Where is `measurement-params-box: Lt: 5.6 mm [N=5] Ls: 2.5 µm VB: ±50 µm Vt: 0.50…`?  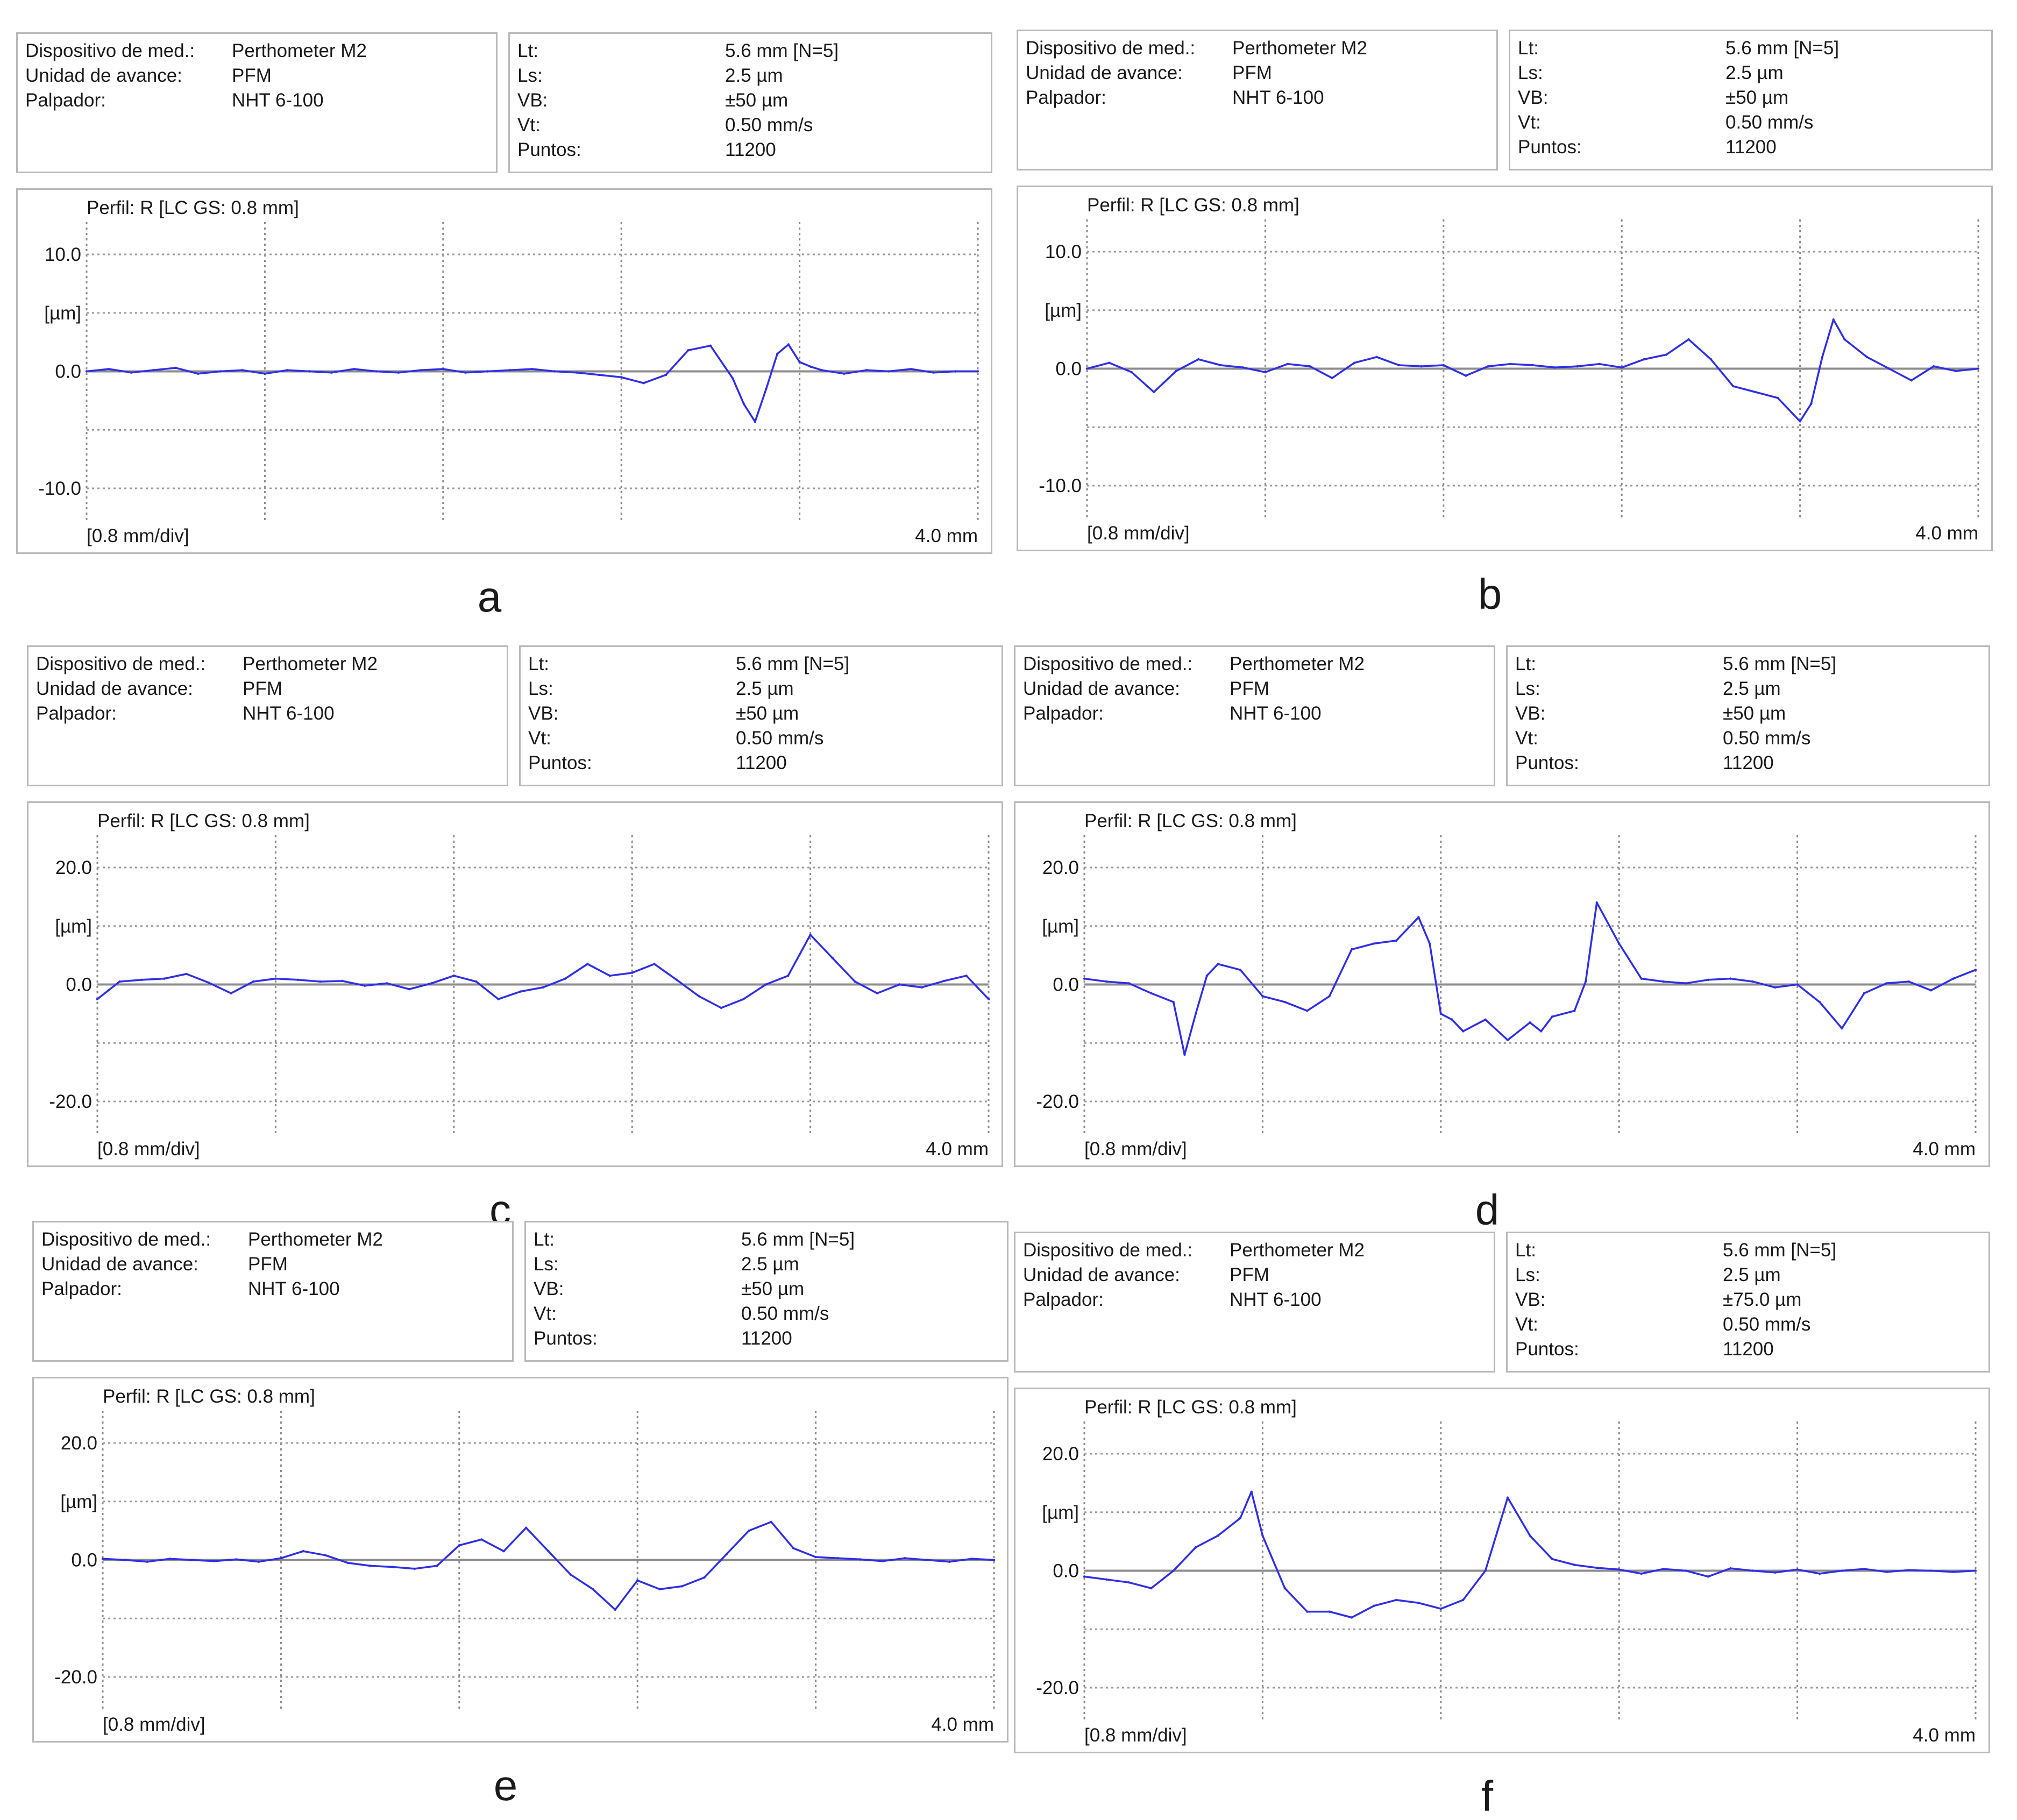 measurement-params-box: Lt: 5.6 mm [N=5] Ls: 2.5 µm VB: ±50 µm Vt: 0.50… is located at coordinates (1748, 716).